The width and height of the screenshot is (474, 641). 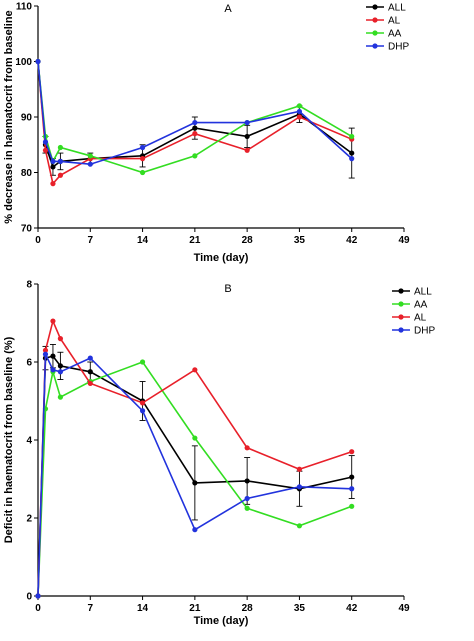 I want to click on y-tick-label: 80, so click(x=27, y=173).